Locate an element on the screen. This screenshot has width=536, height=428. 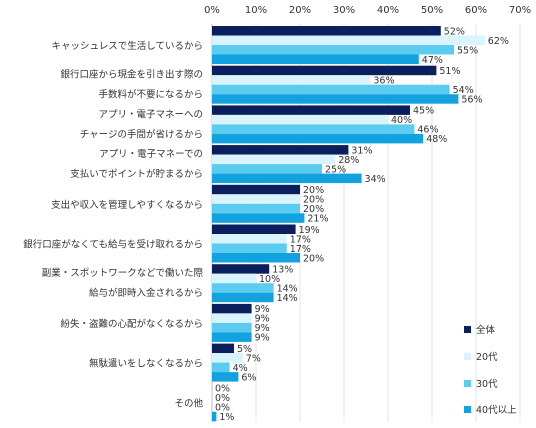
value-label: 36% is located at coordinates (383, 81).